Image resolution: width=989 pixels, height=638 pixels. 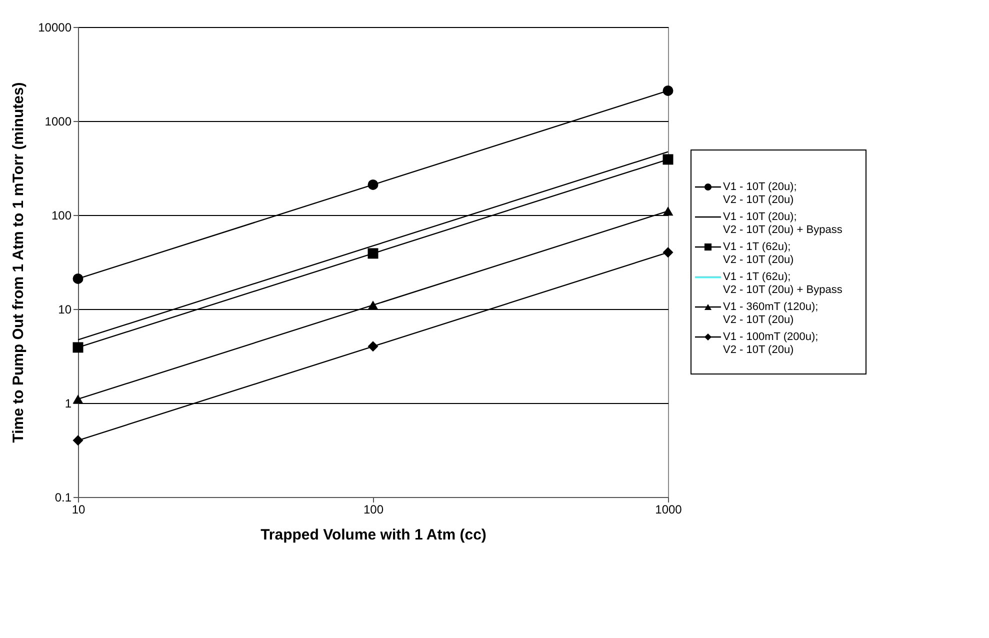 What do you see at coordinates (58, 121) in the screenshot?
I see `y-tick-label: 1000` at bounding box center [58, 121].